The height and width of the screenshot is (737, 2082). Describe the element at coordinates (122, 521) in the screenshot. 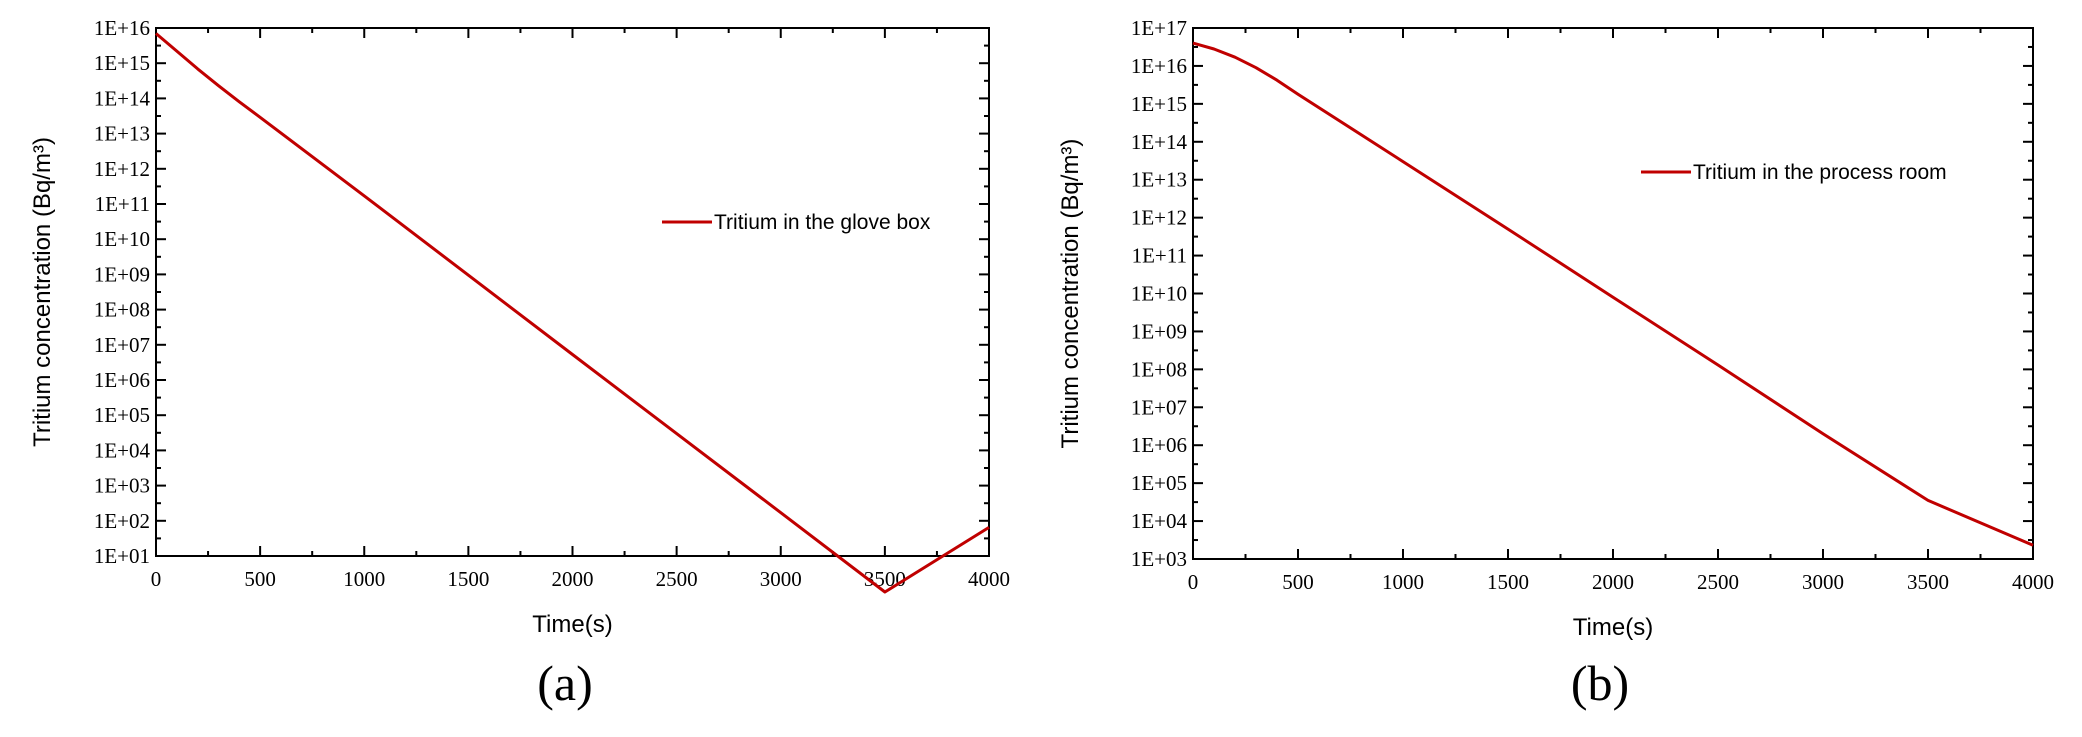

I see `y-tick-label: 1E+02` at that location.